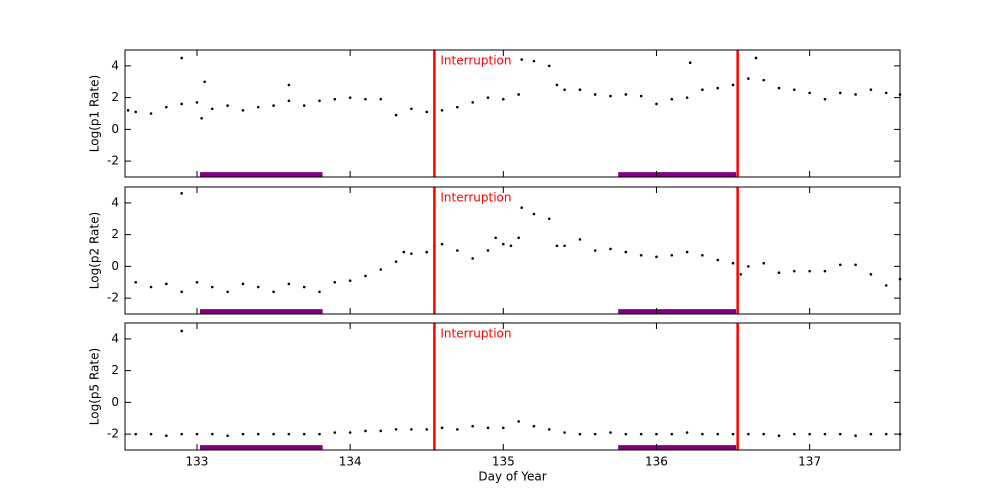 This screenshot has height=504, width=1000. I want to click on x-tick-label: 133, so click(197, 462).